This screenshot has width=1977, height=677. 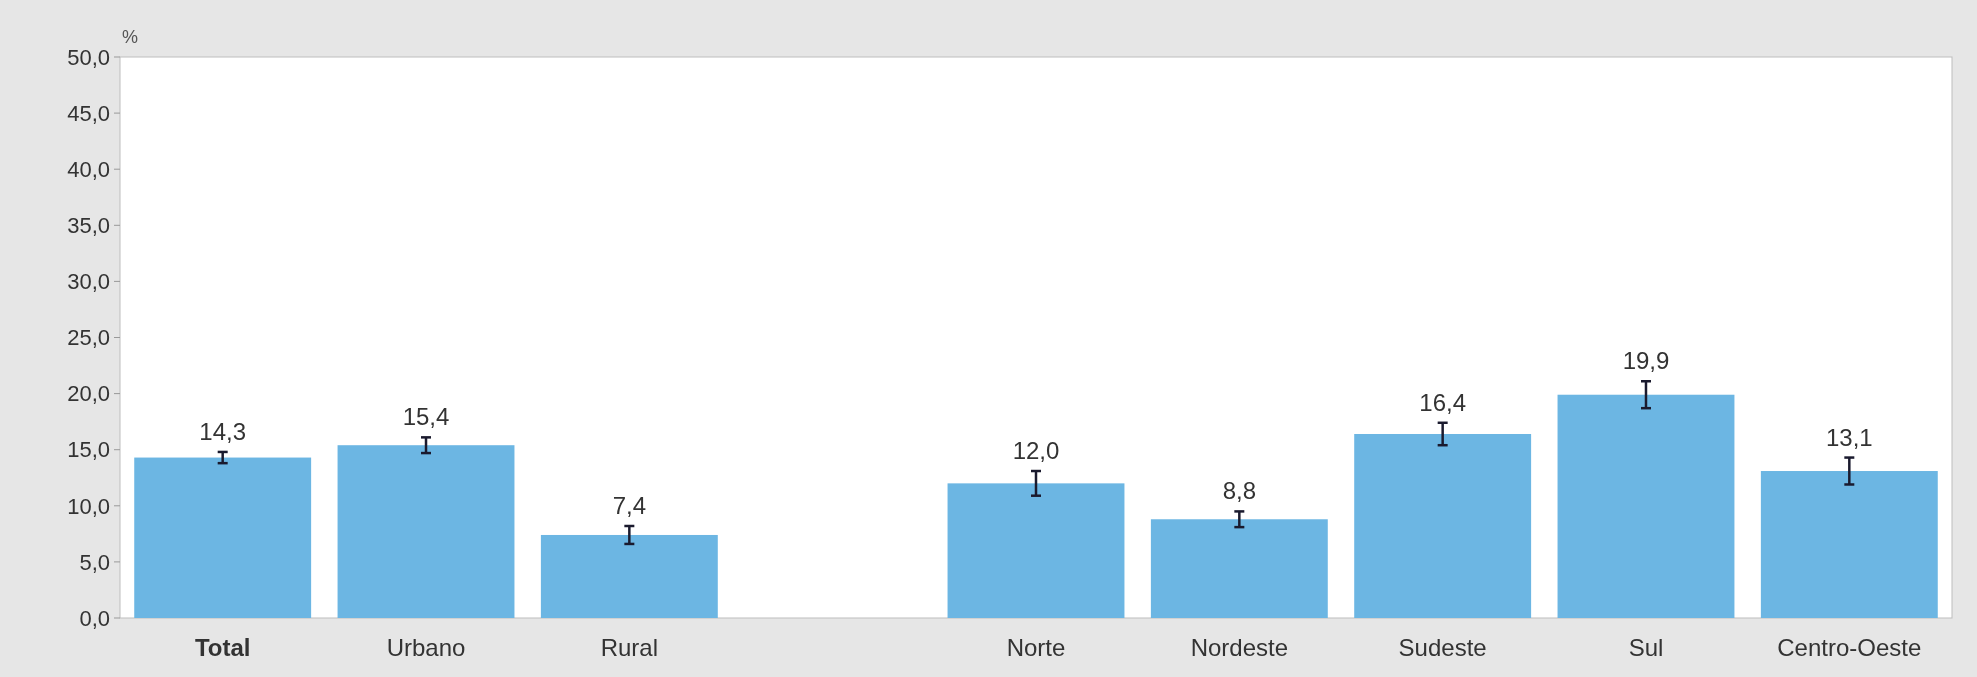 What do you see at coordinates (1239, 491) in the screenshot?
I see `data-label: 8,8` at bounding box center [1239, 491].